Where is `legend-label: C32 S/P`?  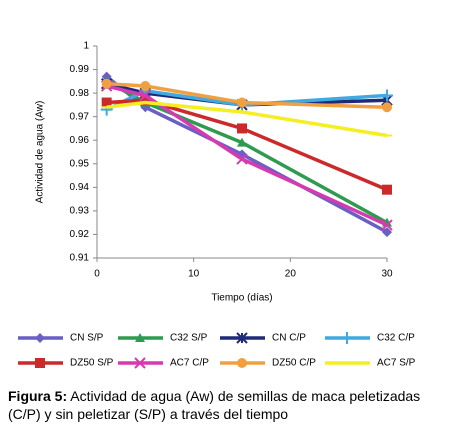 legend-label: C32 S/P is located at coordinates (189, 338).